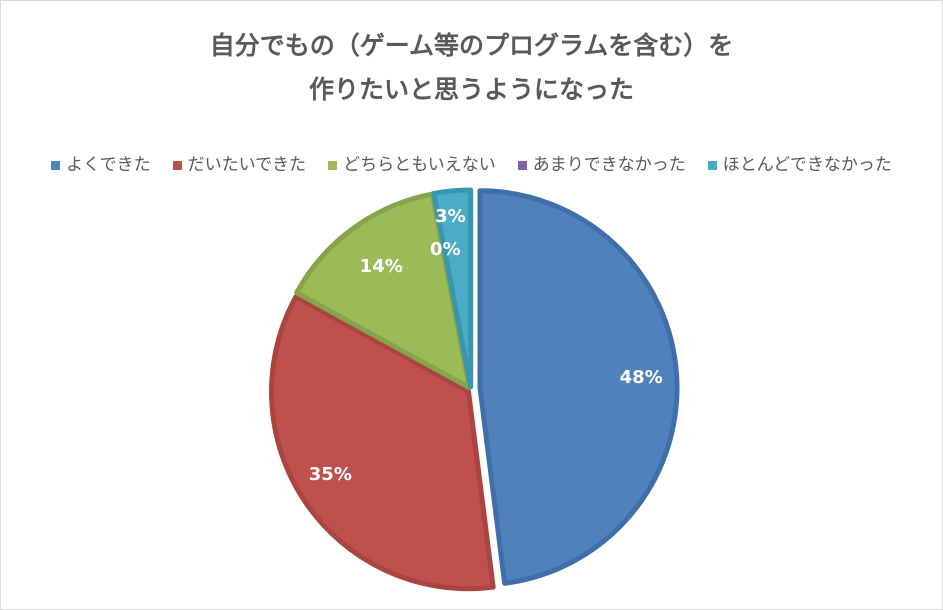 This screenshot has width=943, height=610. I want to click on legend-label-0: よくできた, so click(108, 165).